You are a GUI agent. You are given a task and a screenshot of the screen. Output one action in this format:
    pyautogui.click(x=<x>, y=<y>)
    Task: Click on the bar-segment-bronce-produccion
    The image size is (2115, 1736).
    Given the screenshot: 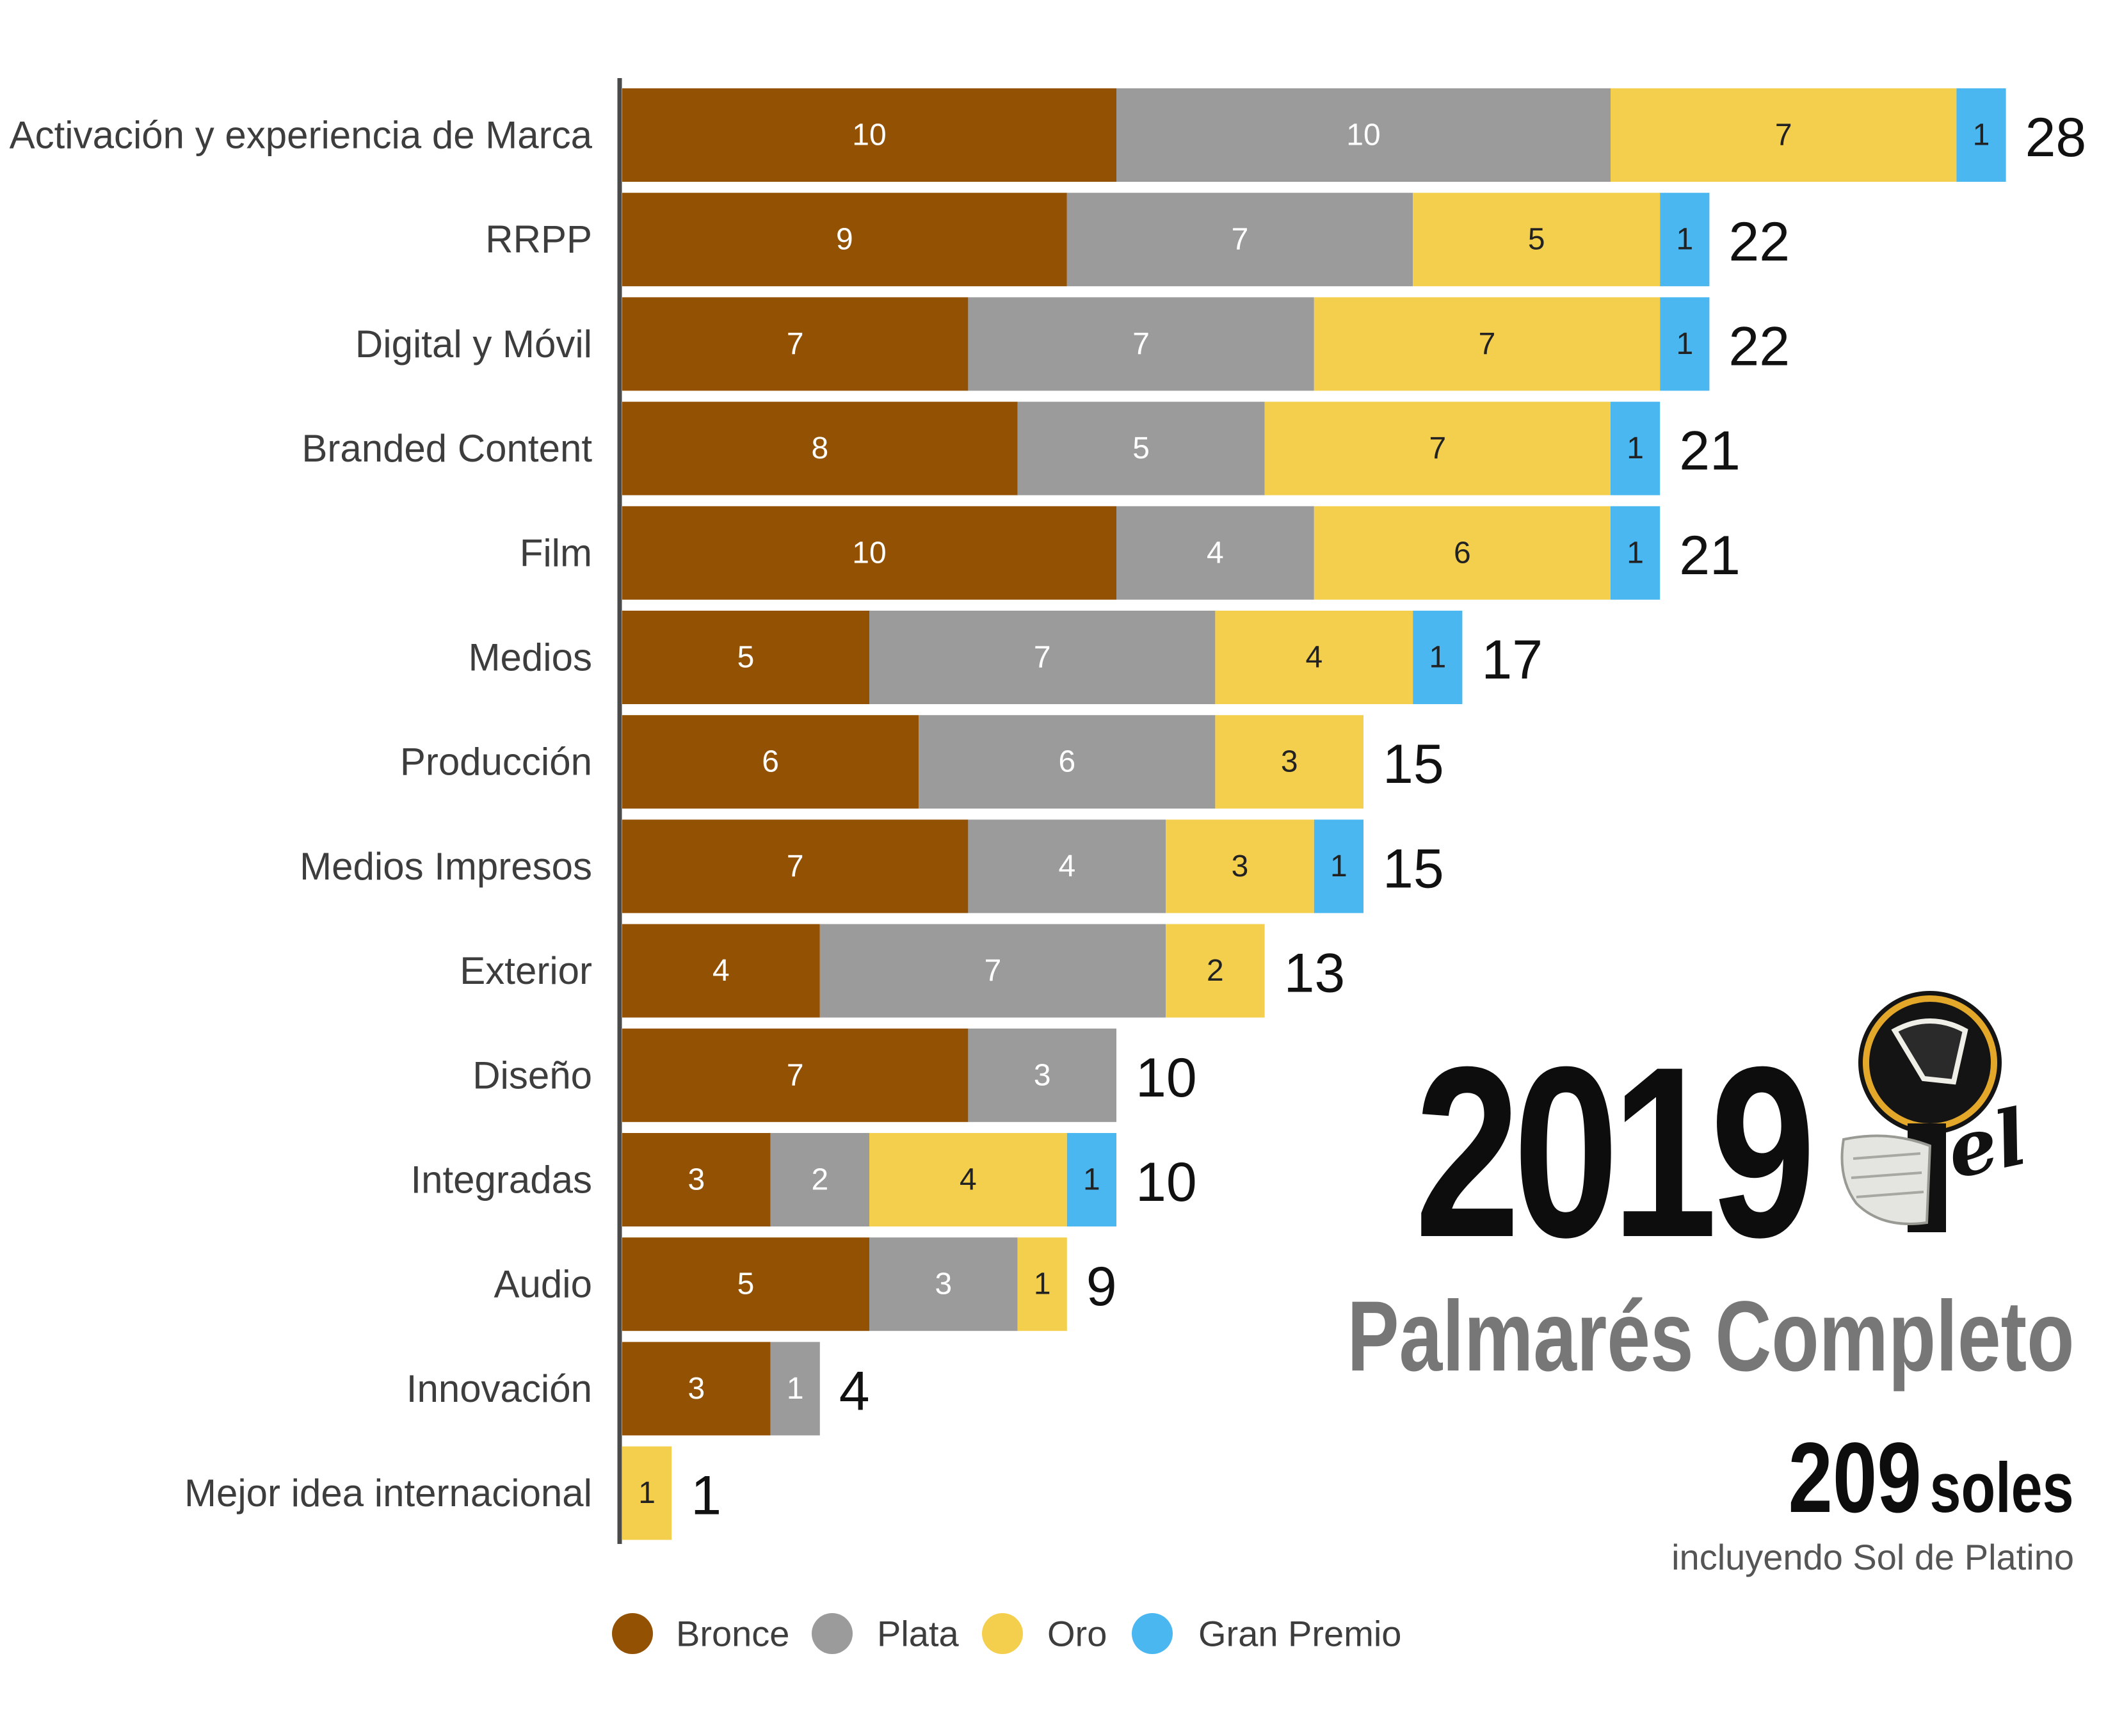 What is the action you would take?
    pyautogui.click(x=770, y=762)
    